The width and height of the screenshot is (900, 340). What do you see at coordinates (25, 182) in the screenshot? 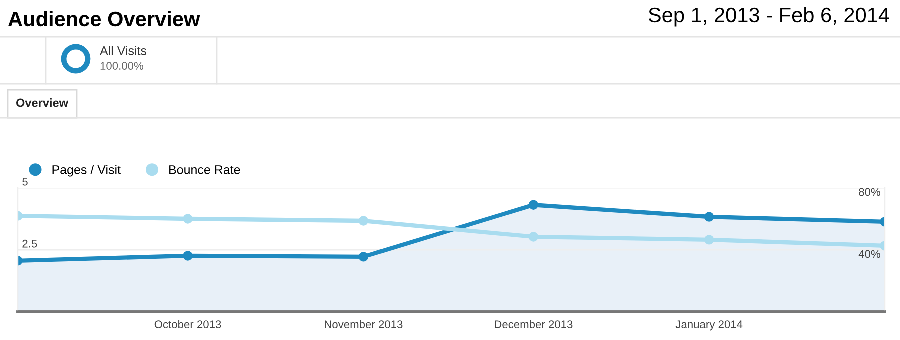
I see `y-tick-label: 5` at bounding box center [25, 182].